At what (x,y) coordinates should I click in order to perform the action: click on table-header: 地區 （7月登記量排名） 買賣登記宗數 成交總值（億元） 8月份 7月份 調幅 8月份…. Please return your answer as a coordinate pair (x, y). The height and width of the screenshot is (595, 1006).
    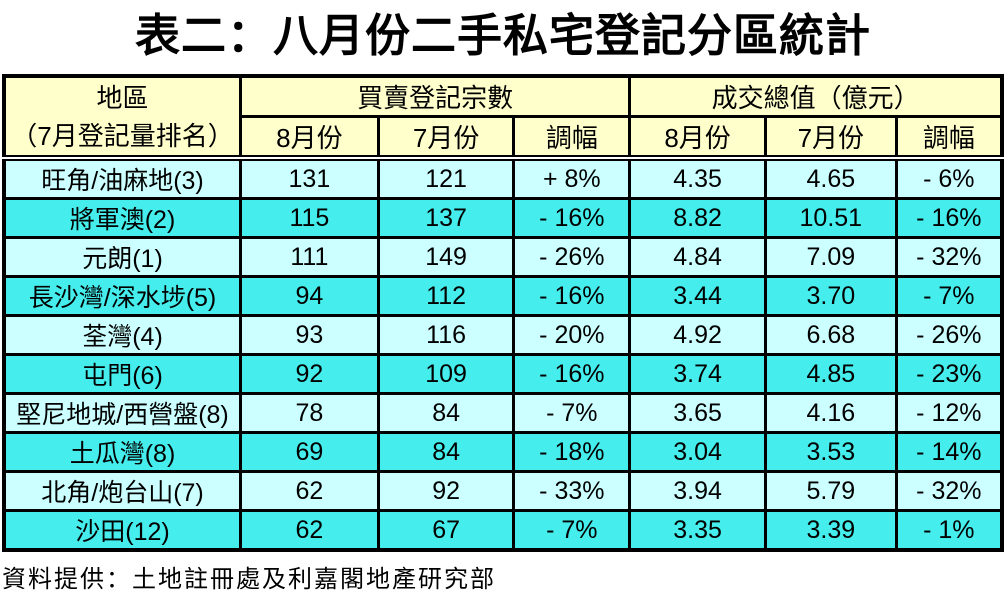
    Looking at the image, I should click on (503, 117).